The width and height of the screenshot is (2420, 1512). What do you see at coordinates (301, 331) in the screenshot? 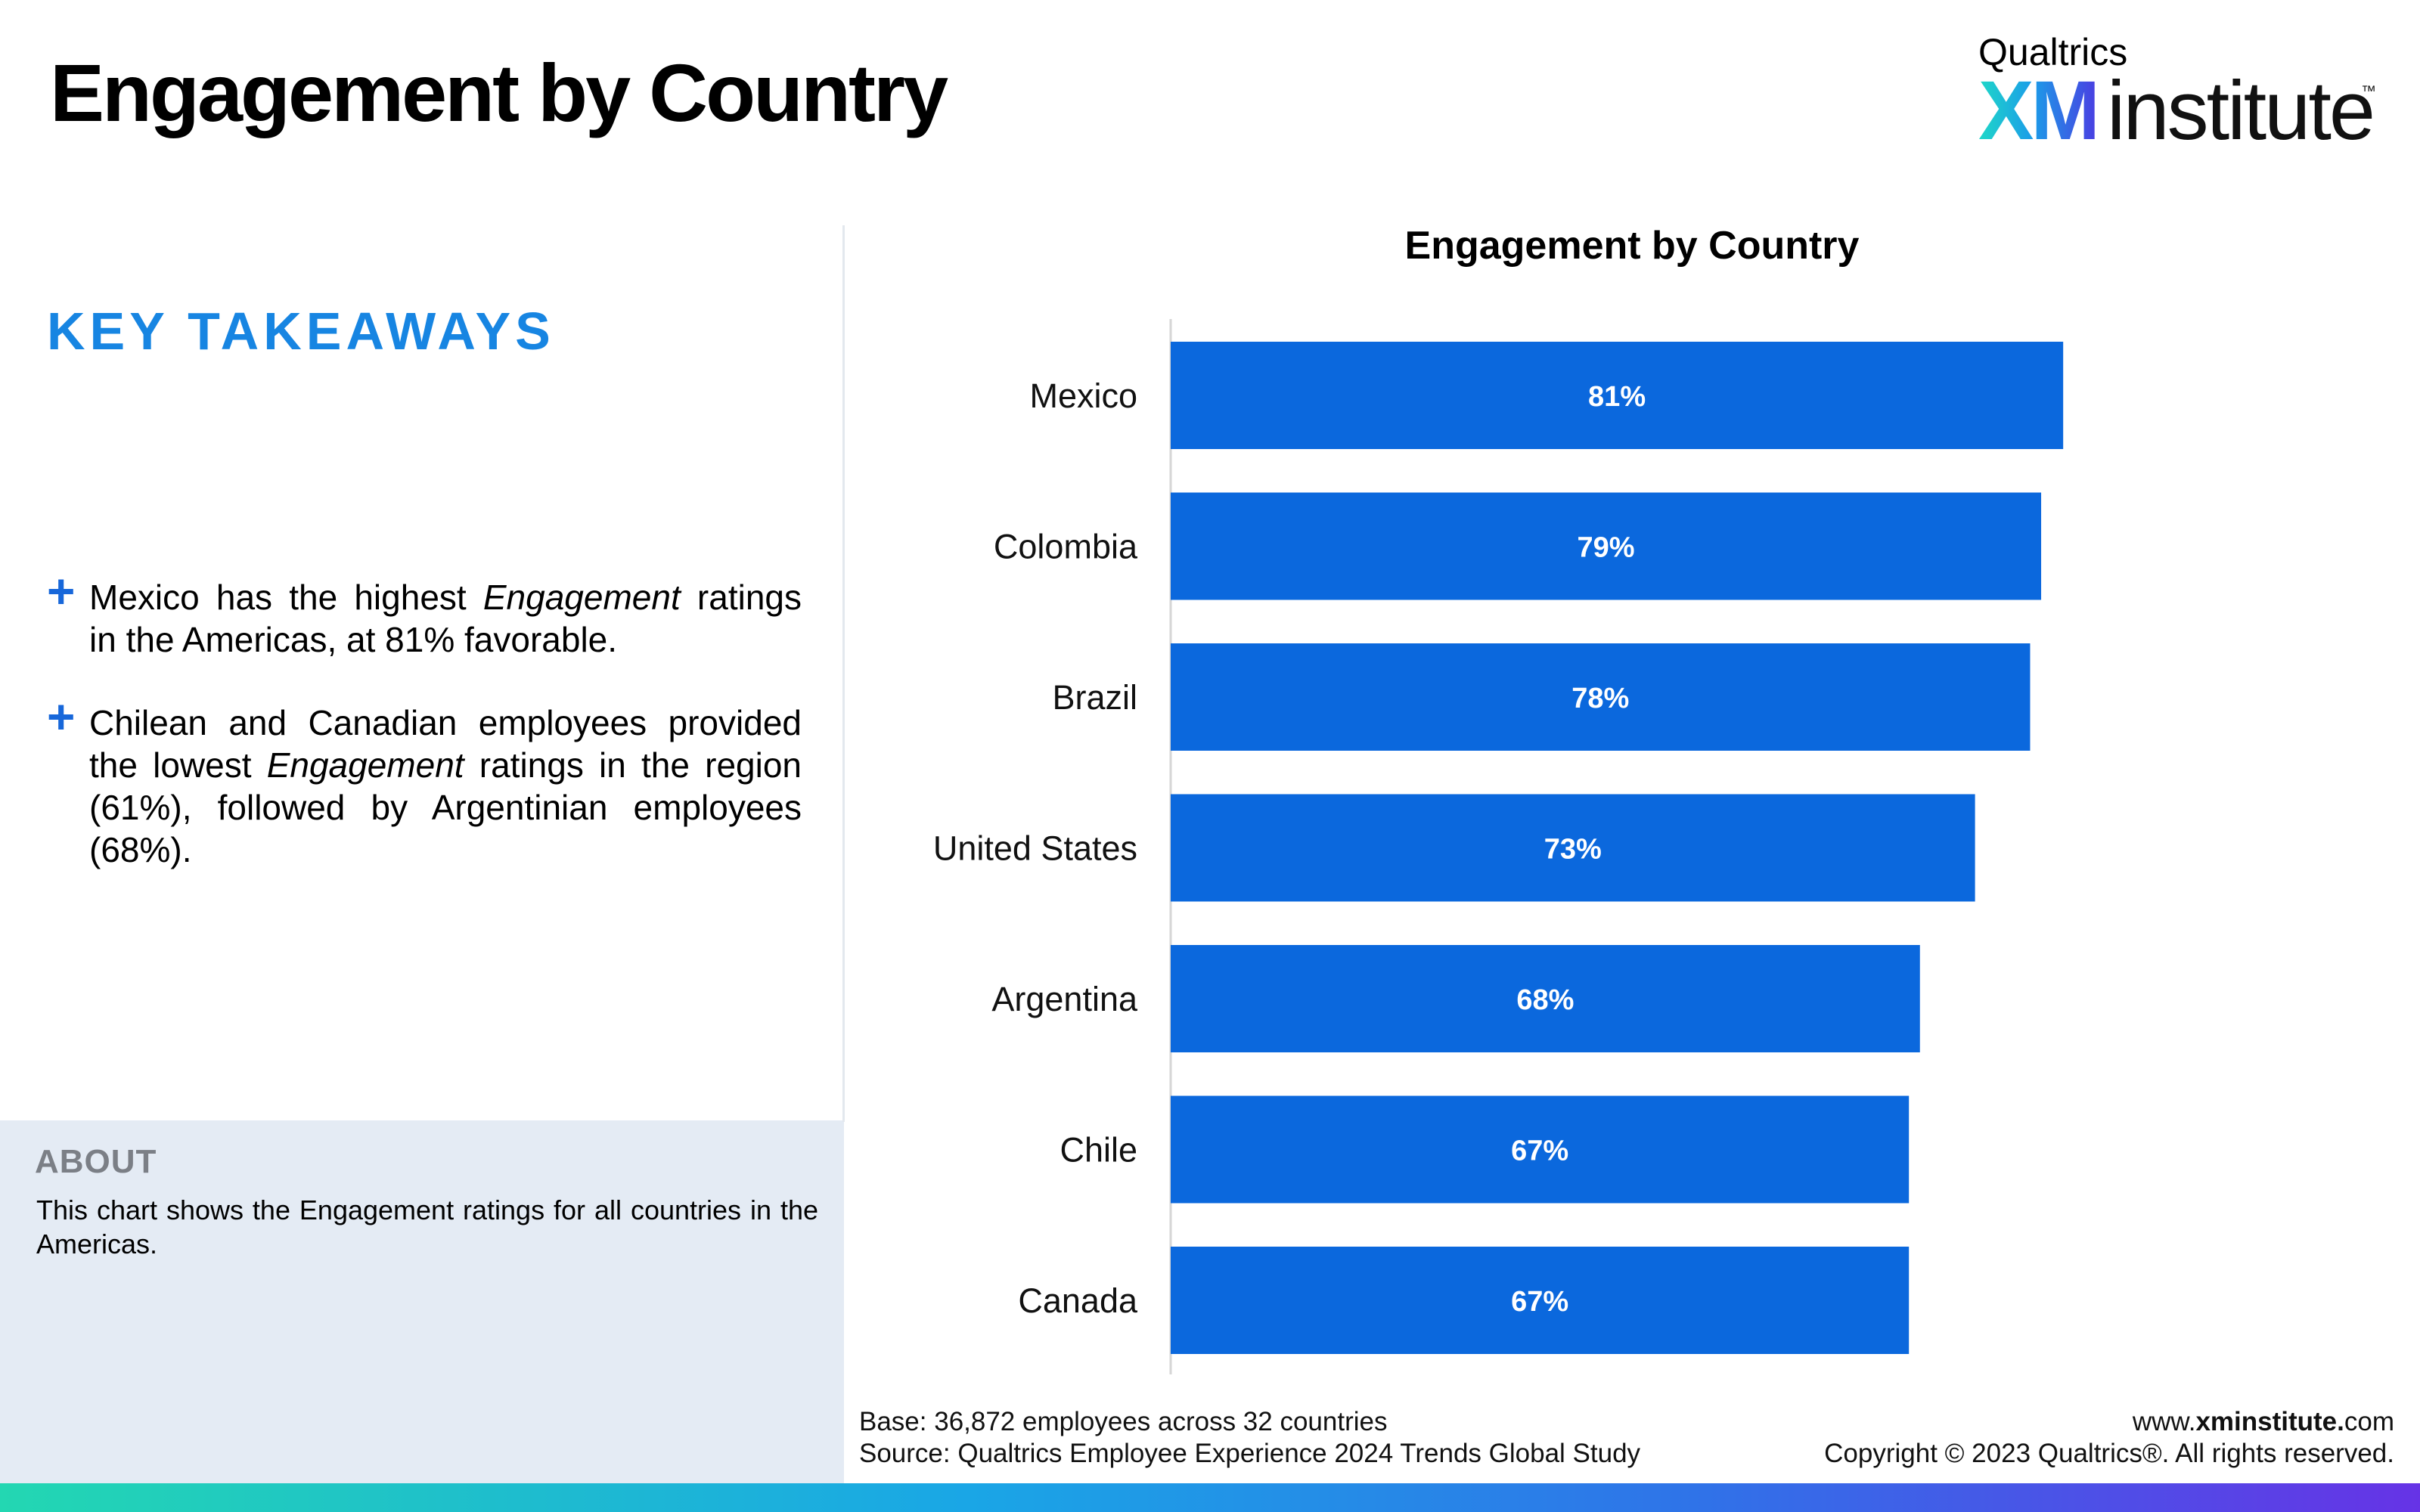
I see `key-takeaways-heading: KEY TAKEAWAYS` at bounding box center [301, 331].